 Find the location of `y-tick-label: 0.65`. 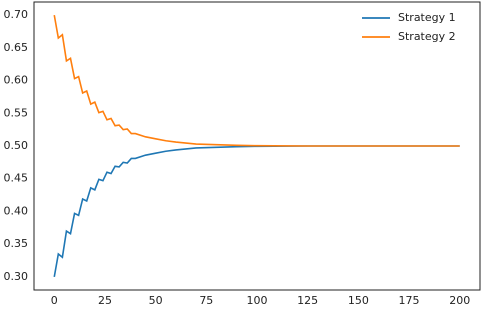

y-tick-label: 0.65 is located at coordinates (16, 47).